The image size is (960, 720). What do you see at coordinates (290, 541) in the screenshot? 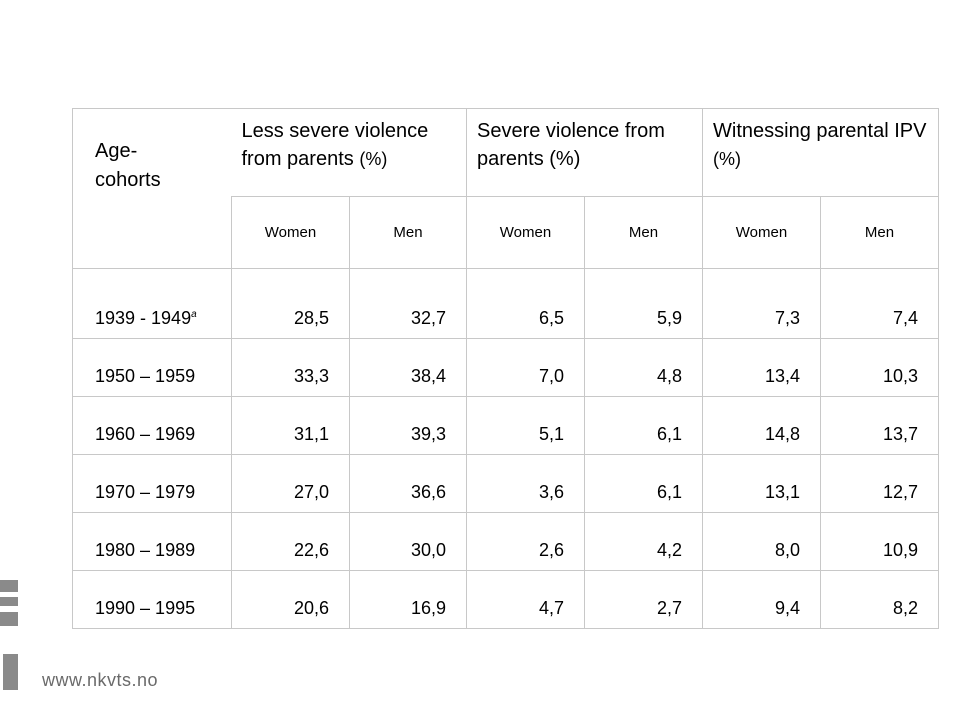
I see `value-cell: 22,6` at bounding box center [290, 541].